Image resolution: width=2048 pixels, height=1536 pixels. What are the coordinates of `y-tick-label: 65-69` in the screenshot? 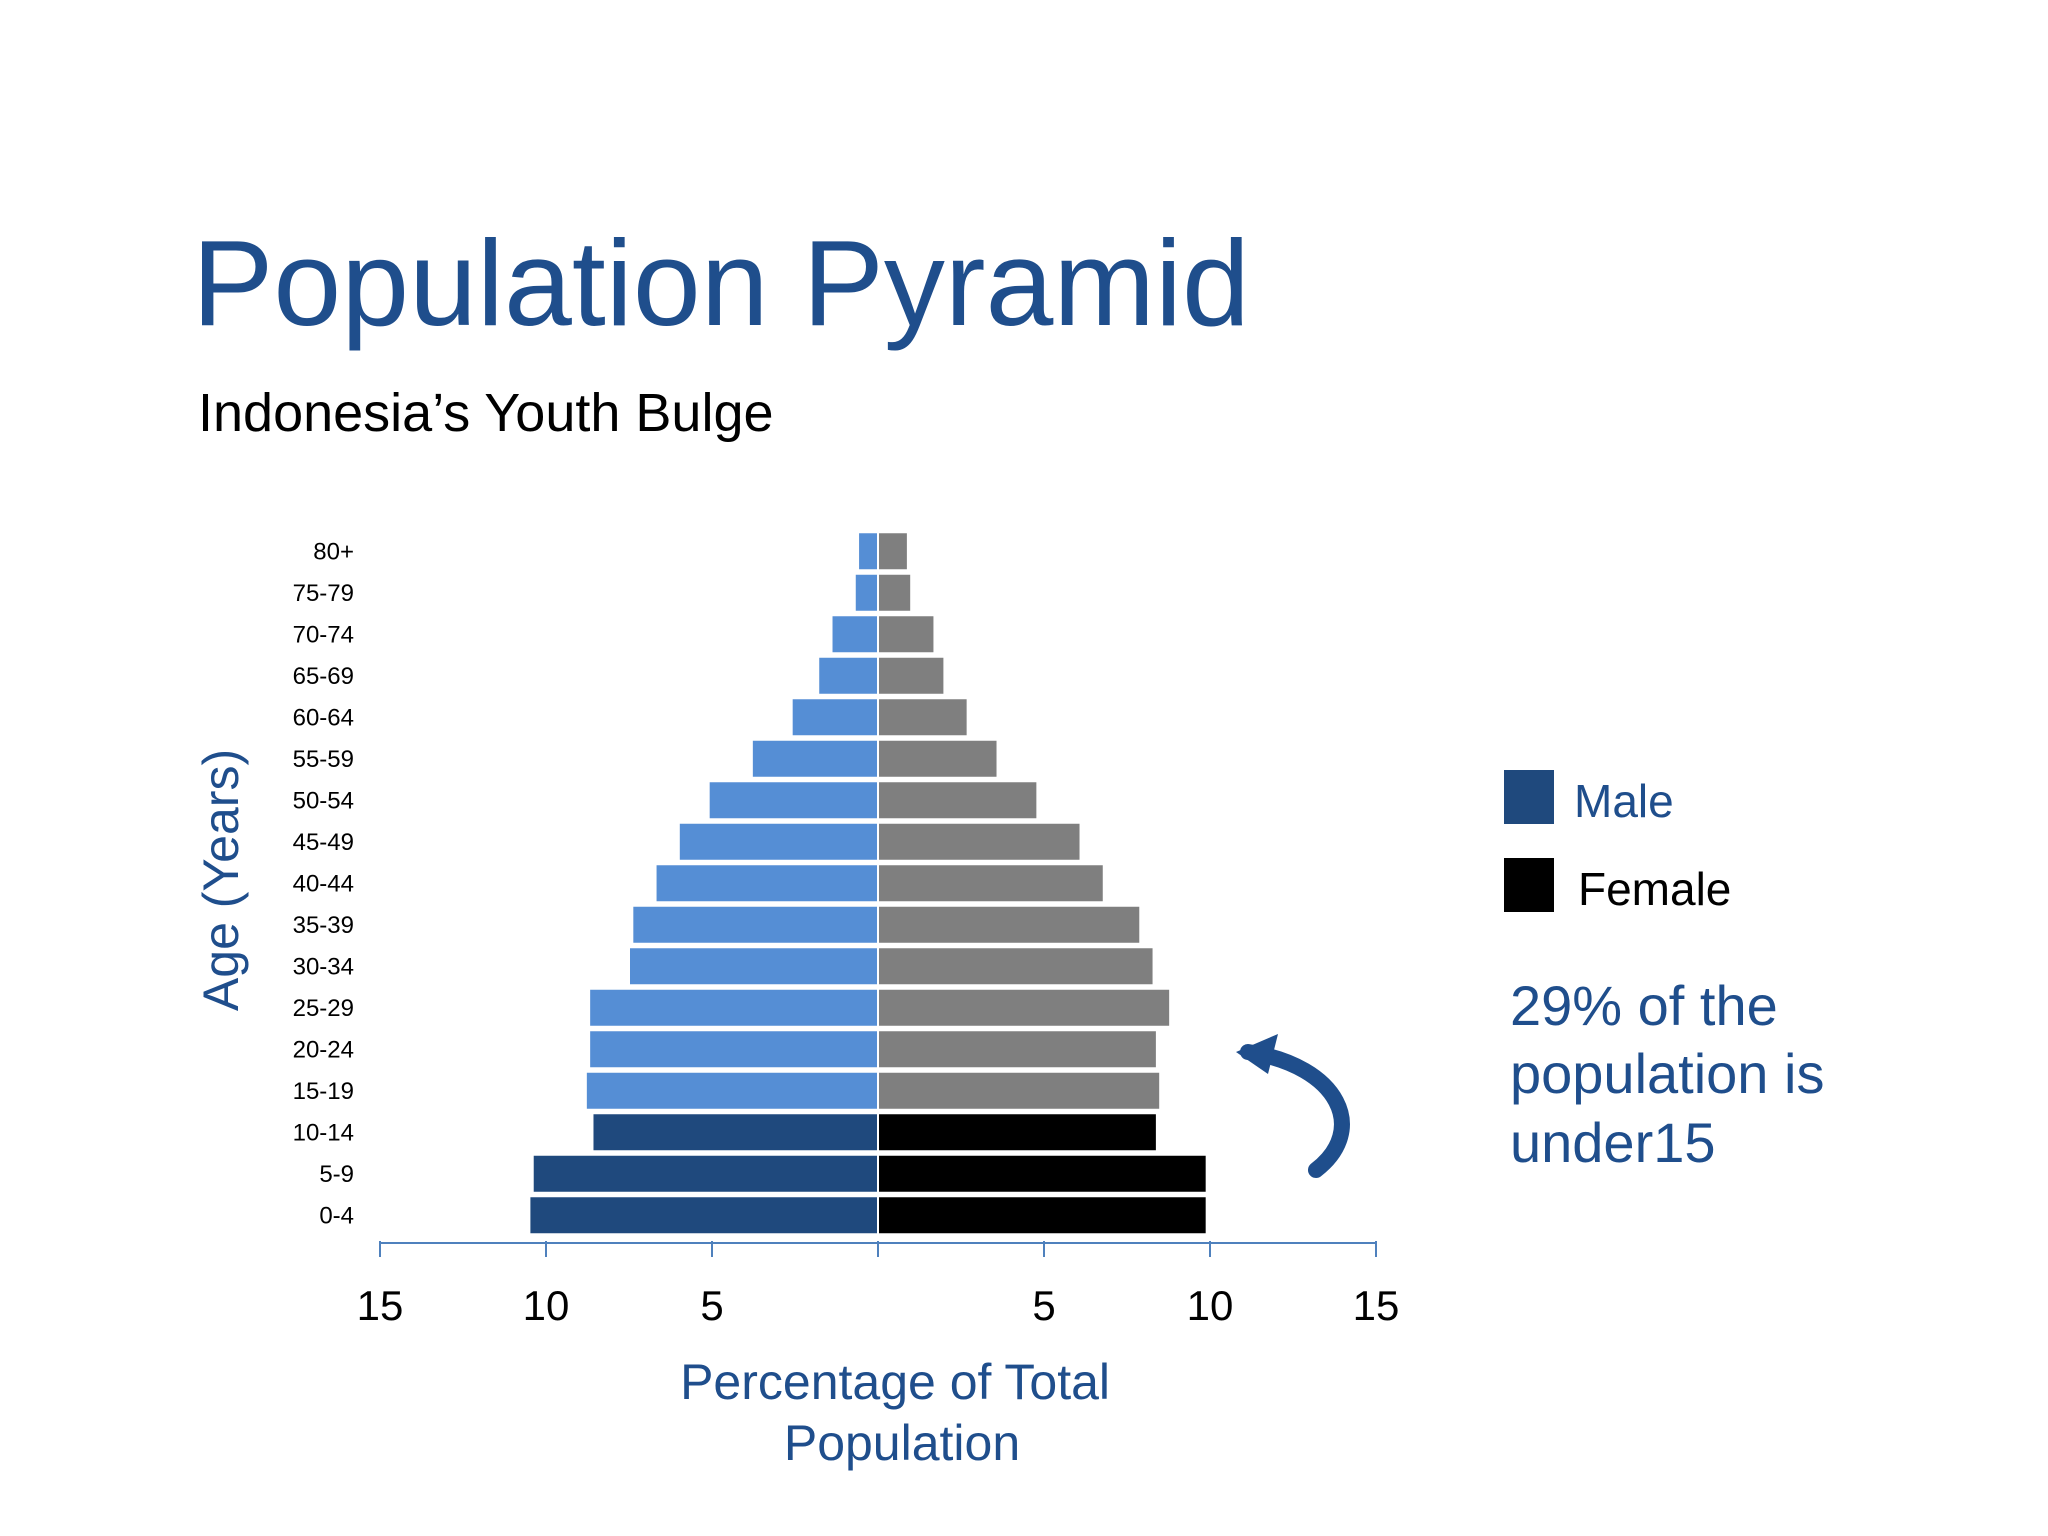 It's located at (323, 676).